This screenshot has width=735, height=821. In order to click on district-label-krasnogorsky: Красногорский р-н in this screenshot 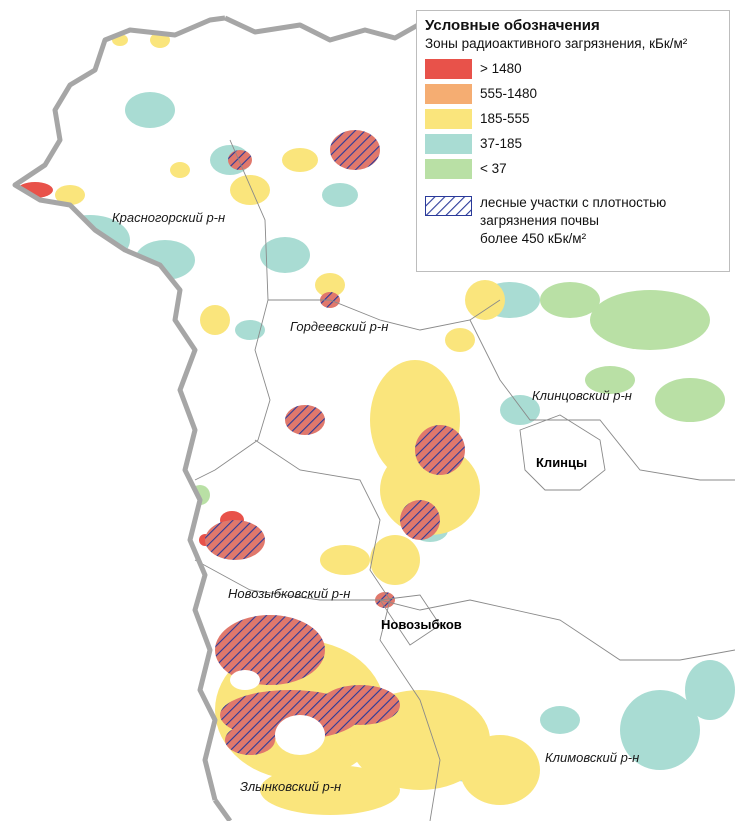, I will do `click(168, 217)`.